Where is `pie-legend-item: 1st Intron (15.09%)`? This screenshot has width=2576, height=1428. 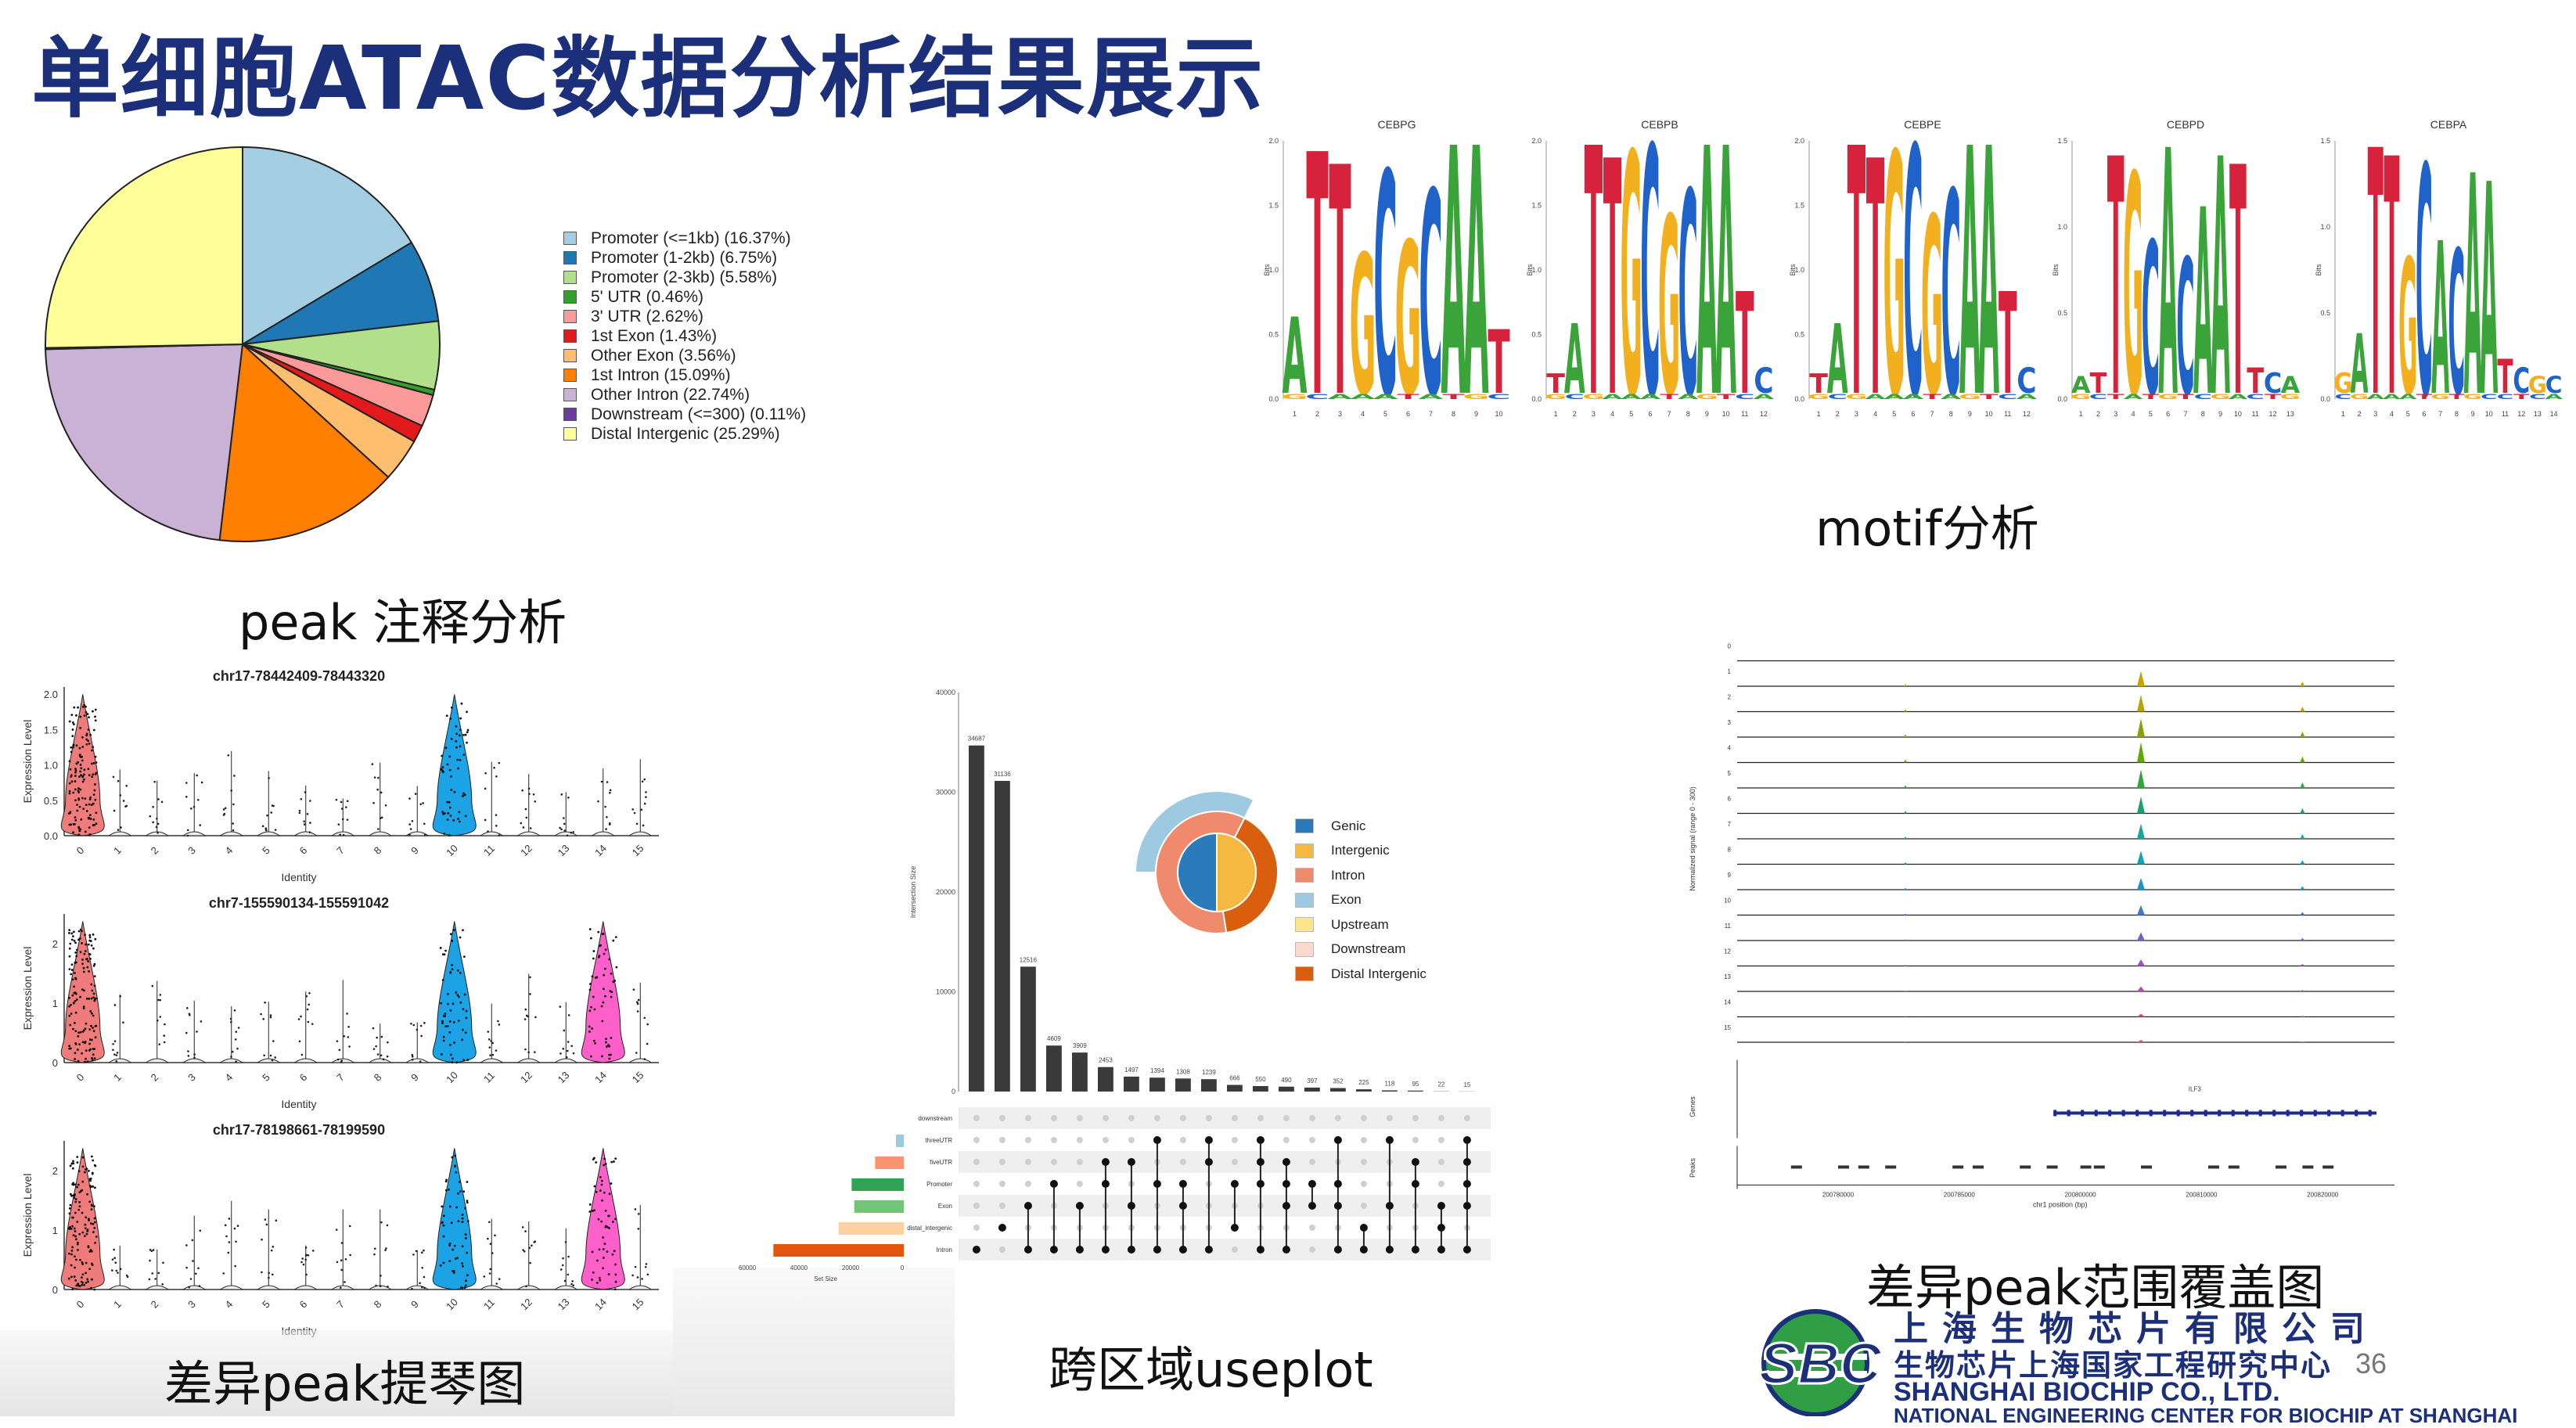
pie-legend-item: 1st Intron (15.09%) is located at coordinates (684, 375).